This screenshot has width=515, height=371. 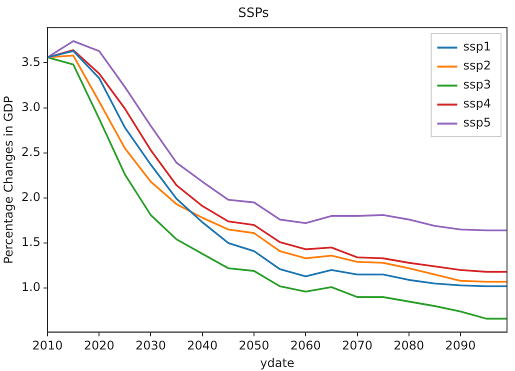 I want to click on y-tick-label: 1.0, so click(x=30, y=287).